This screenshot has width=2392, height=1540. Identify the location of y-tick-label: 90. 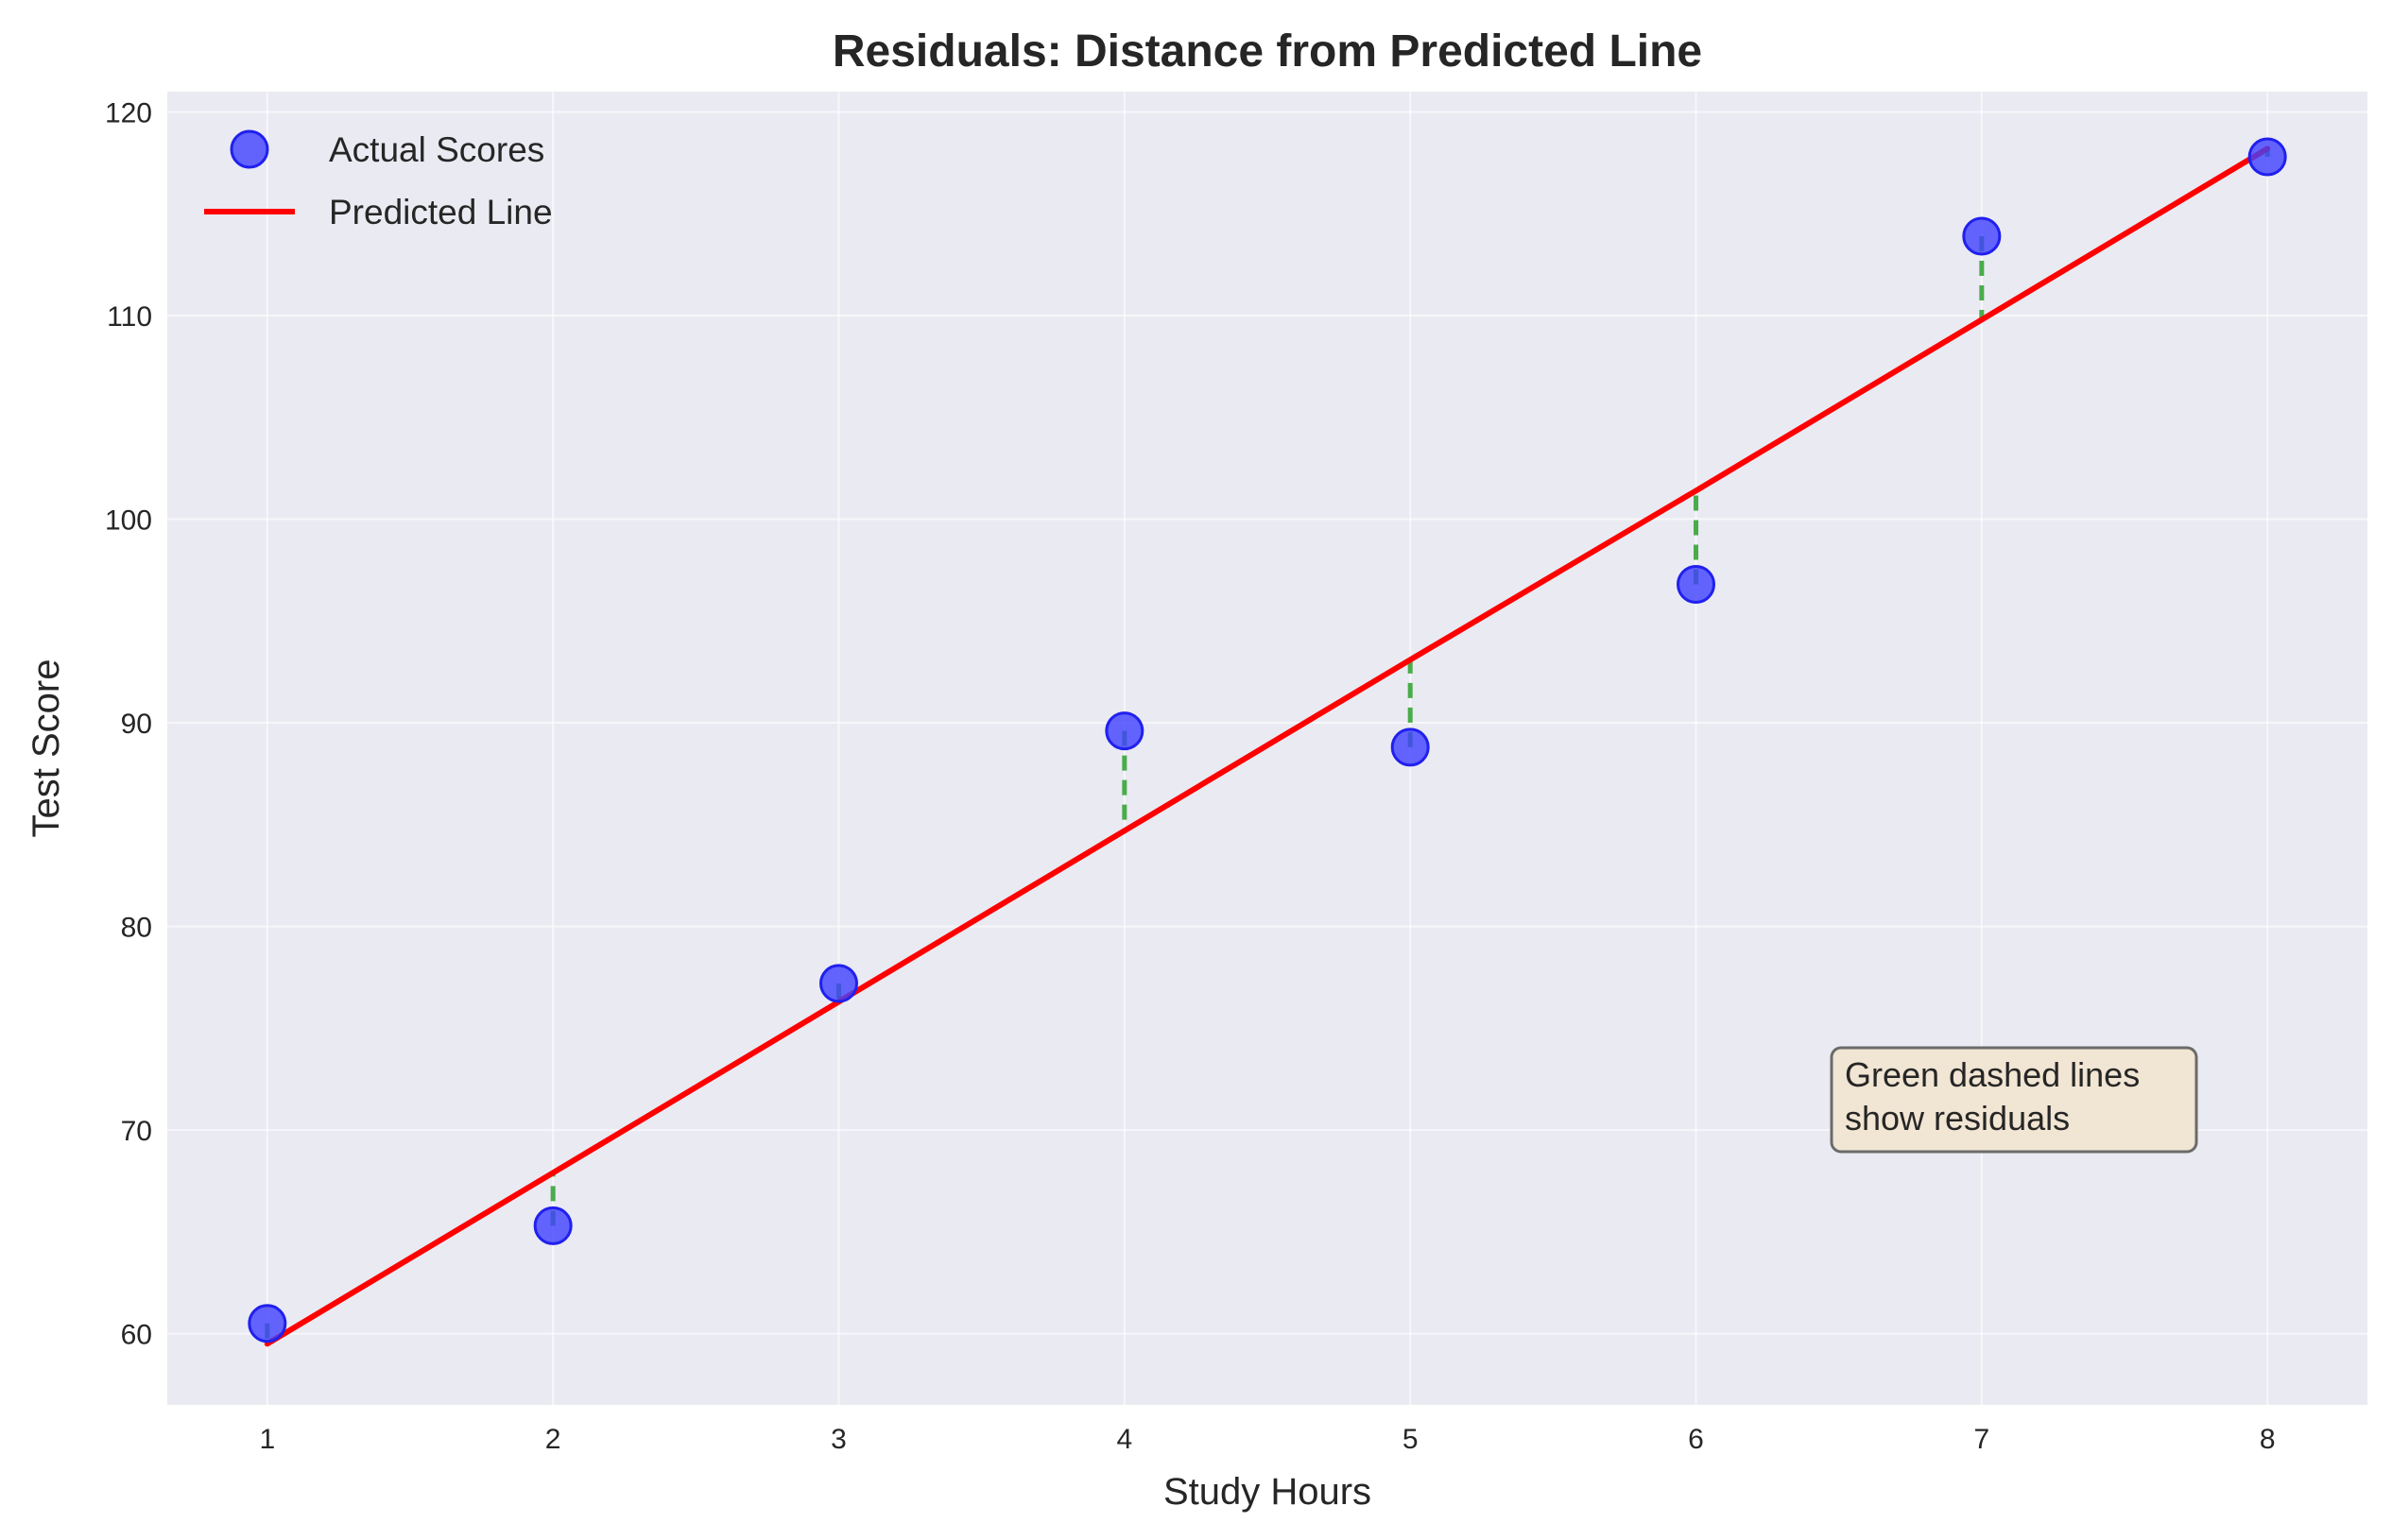
(136, 724).